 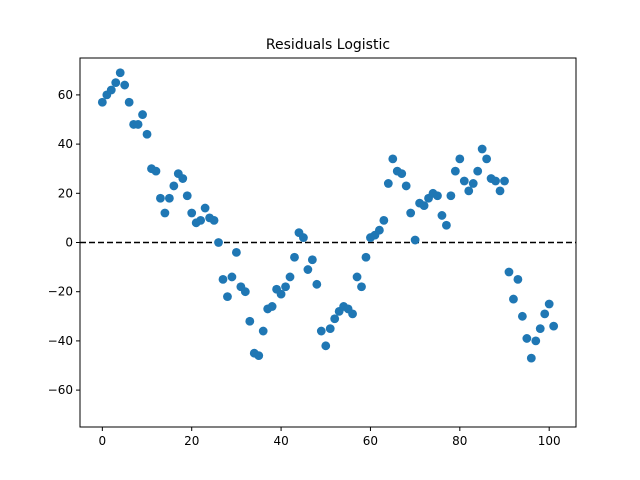 What do you see at coordinates (64, 242) in the screenshot?
I see `y-axis: −60 −40 −20 0 20 40 60` at bounding box center [64, 242].